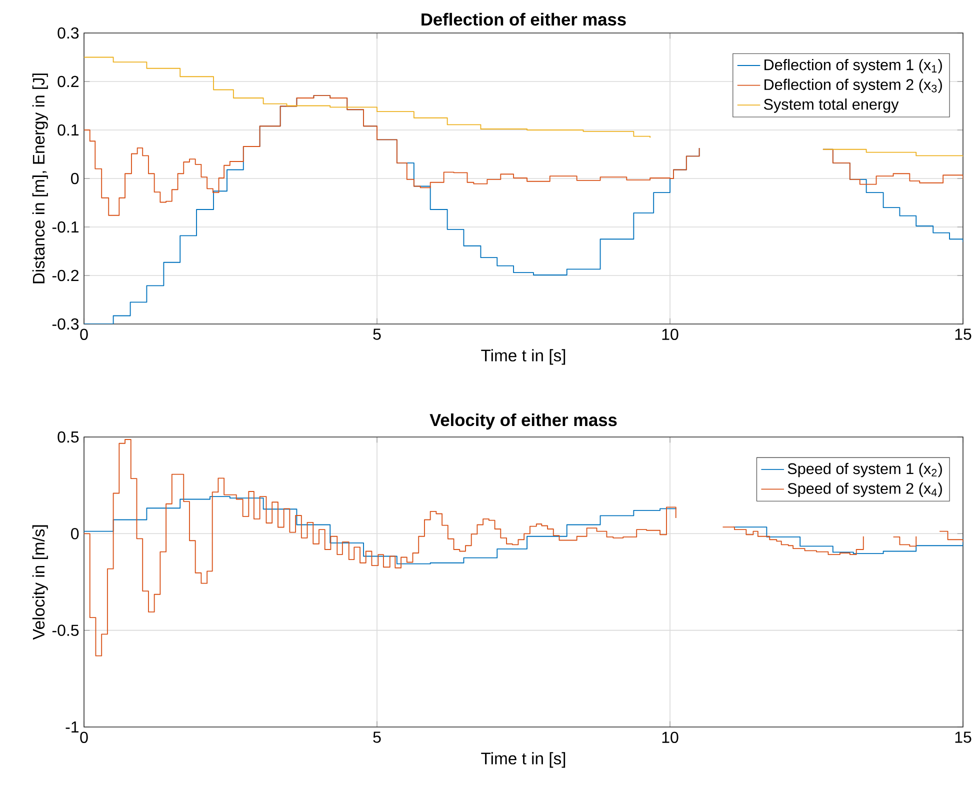 The image size is (978, 792). I want to click on y-tick-label: 0.5, so click(68, 437).